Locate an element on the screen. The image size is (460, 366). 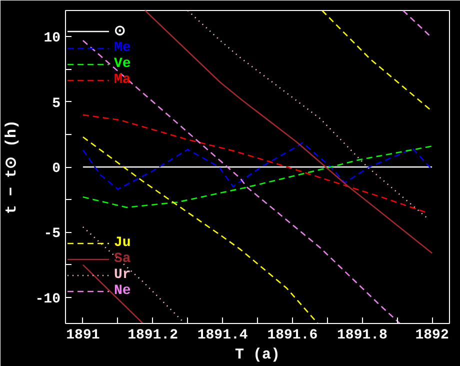
x-tick-label: 1892 is located at coordinates (432, 336).